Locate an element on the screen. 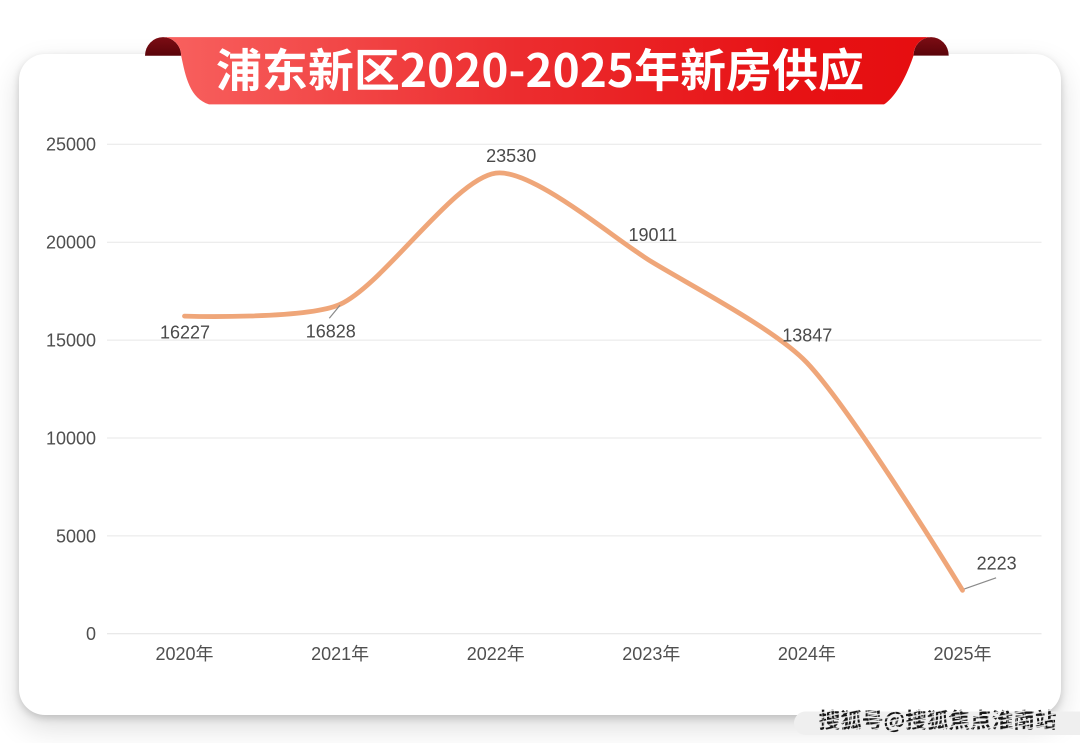 This screenshot has width=1080, height=743. svg-text: 23530 is located at coordinates (511, 156).